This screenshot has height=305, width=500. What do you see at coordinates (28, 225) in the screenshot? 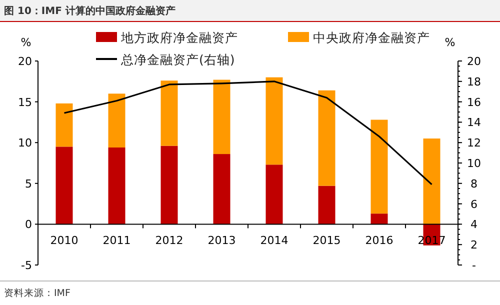
I see `y-tick-label: 0` at bounding box center [28, 225].